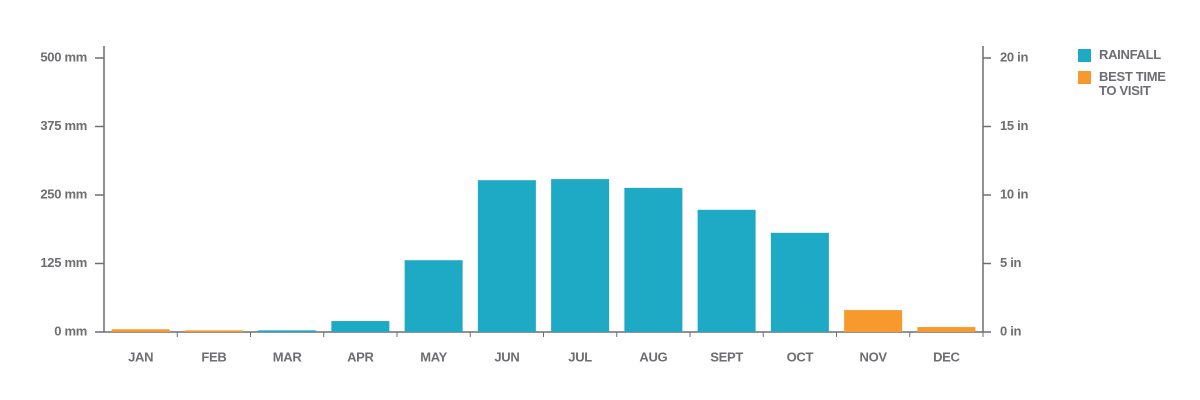 The width and height of the screenshot is (1200, 400). I want to click on x-tick-label: JAN, so click(140, 356).